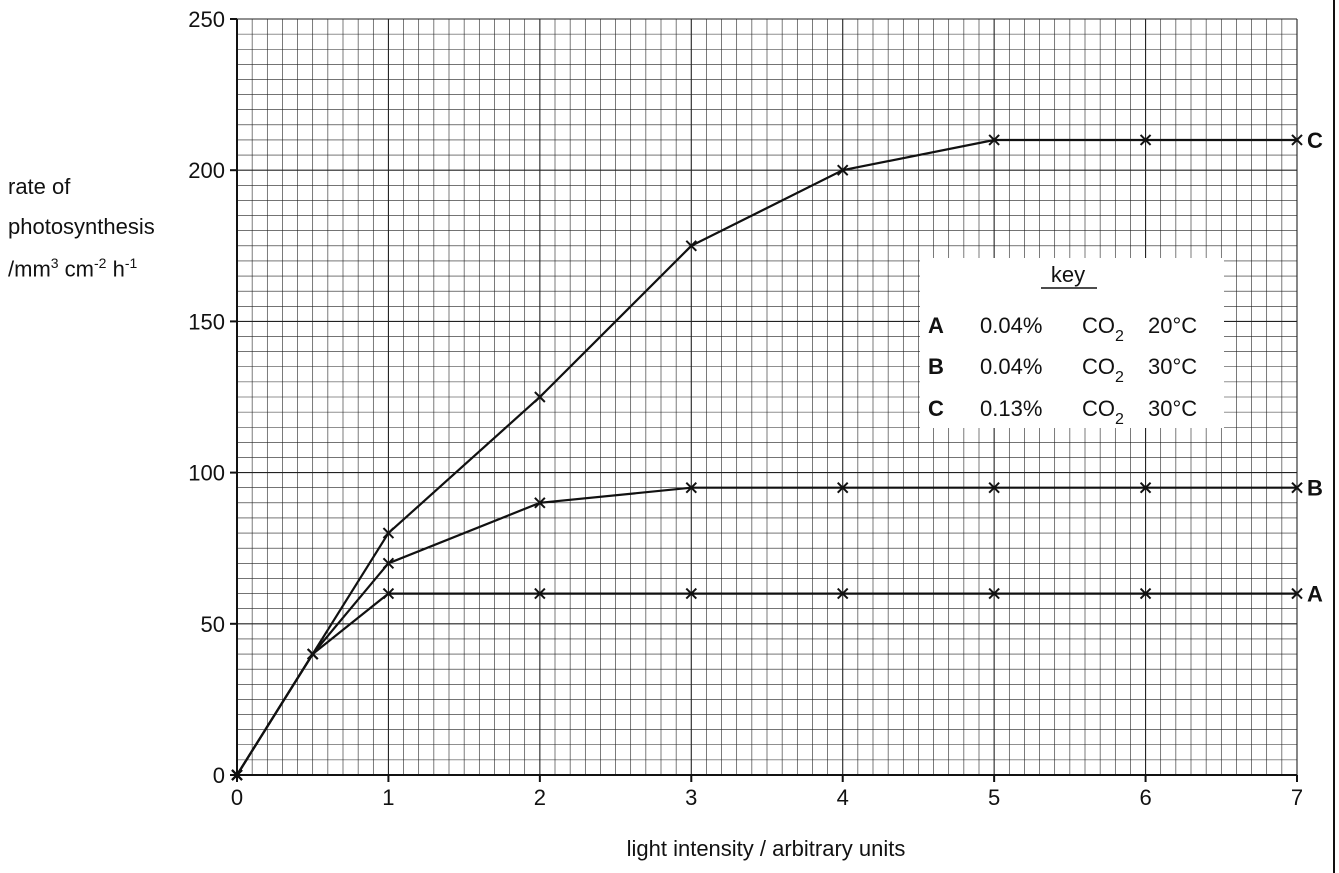  What do you see at coordinates (213, 624) in the screenshot?
I see `y-tick-label: 50` at bounding box center [213, 624].